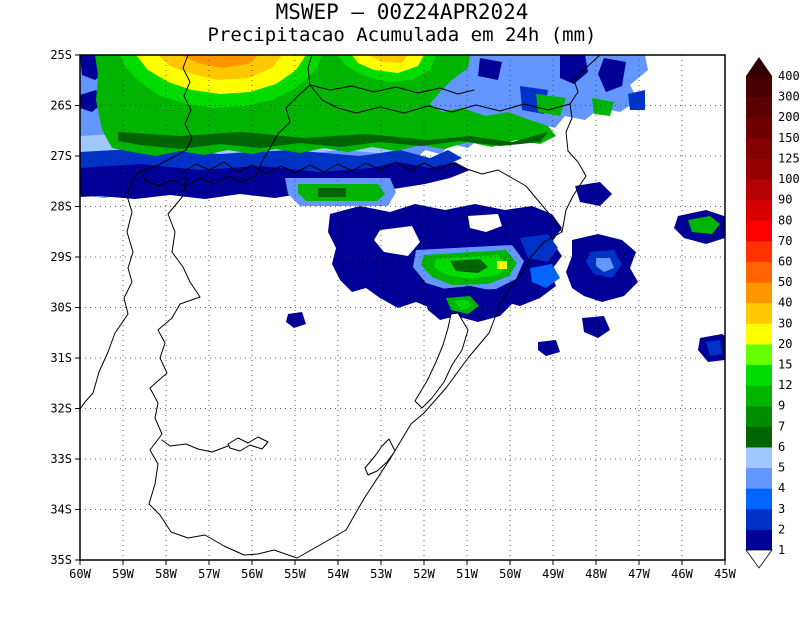 The width and height of the screenshot is (800, 618). I want to click on x-axis-label: 45W, so click(725, 574).